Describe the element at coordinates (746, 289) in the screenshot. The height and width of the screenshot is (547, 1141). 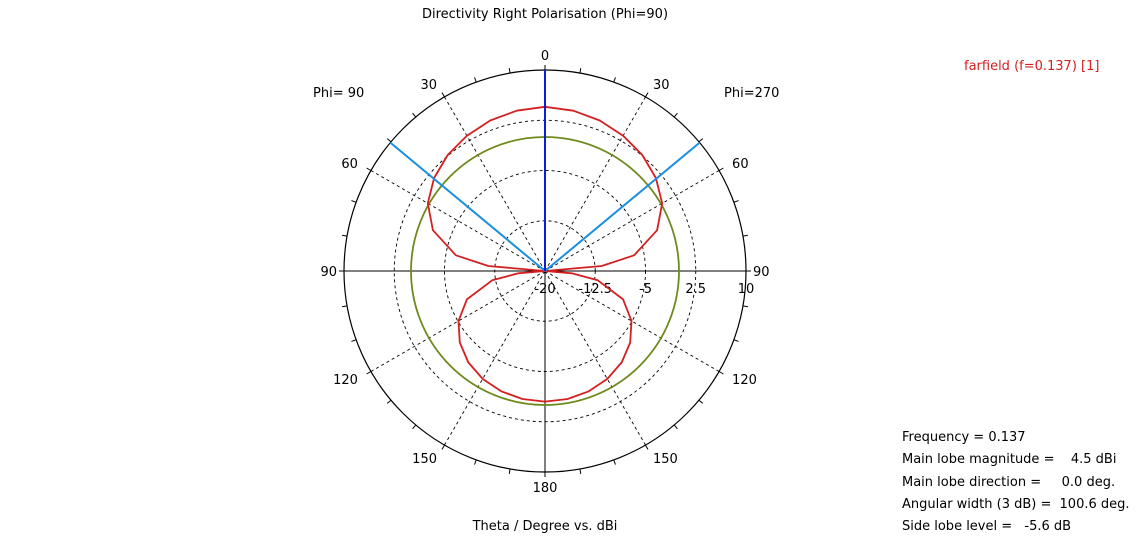
I see `radial-tick-label: 10` at that location.